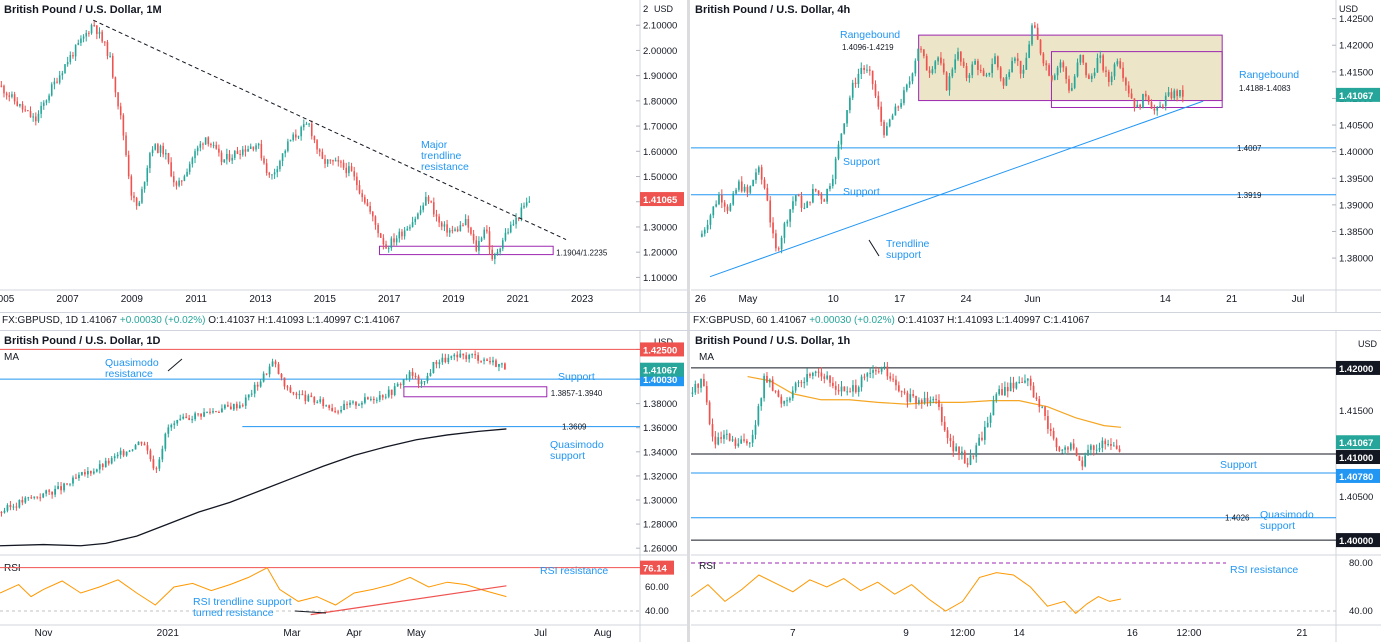  What do you see at coordinates (1356, 443) in the screenshot?
I see `hourly-price-tag-label: 1.41067` at bounding box center [1356, 443].